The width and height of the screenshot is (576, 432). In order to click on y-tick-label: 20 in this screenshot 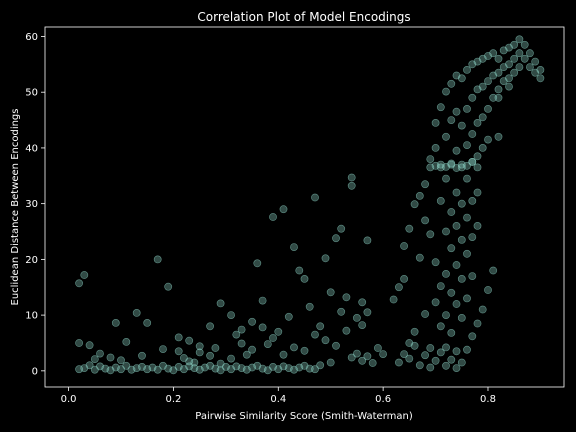, I will do `click(31, 260)`.